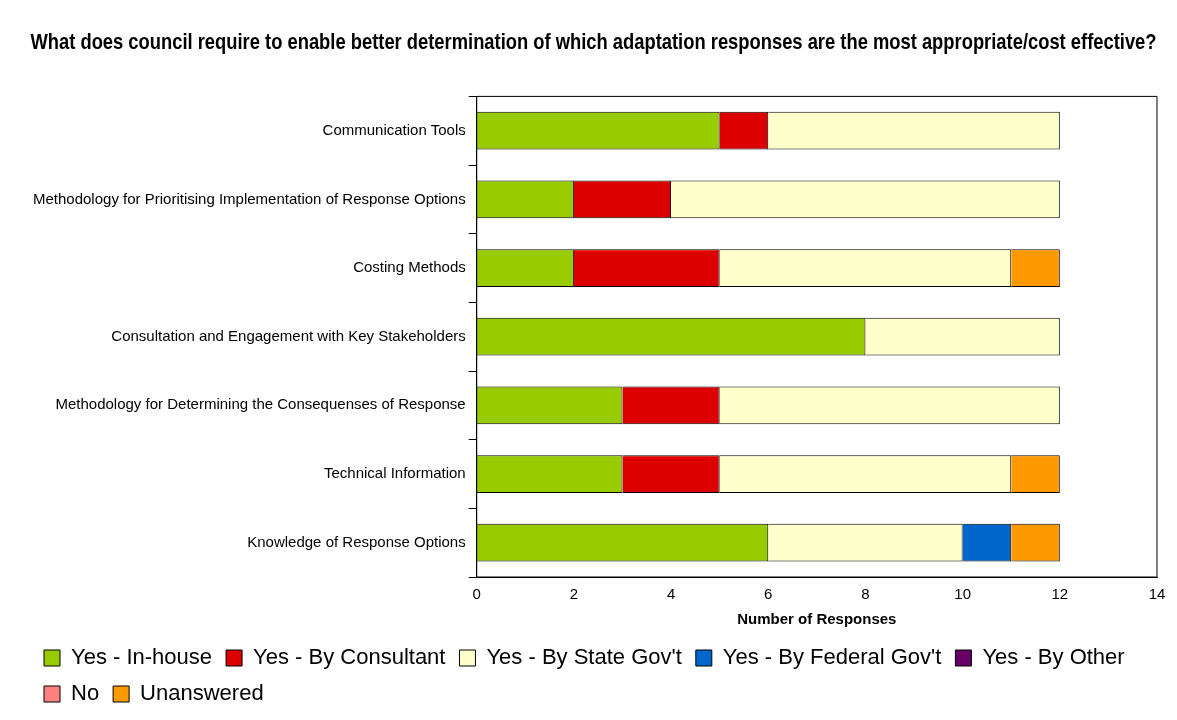 Image resolution: width=1177 pixels, height=720 pixels. Describe the element at coordinates (85, 693) in the screenshot. I see `legend-label: No` at that location.